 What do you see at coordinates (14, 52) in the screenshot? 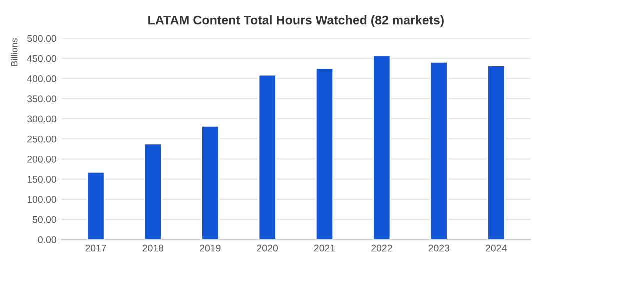
I see `y-axis-title: Billions` at bounding box center [14, 52].